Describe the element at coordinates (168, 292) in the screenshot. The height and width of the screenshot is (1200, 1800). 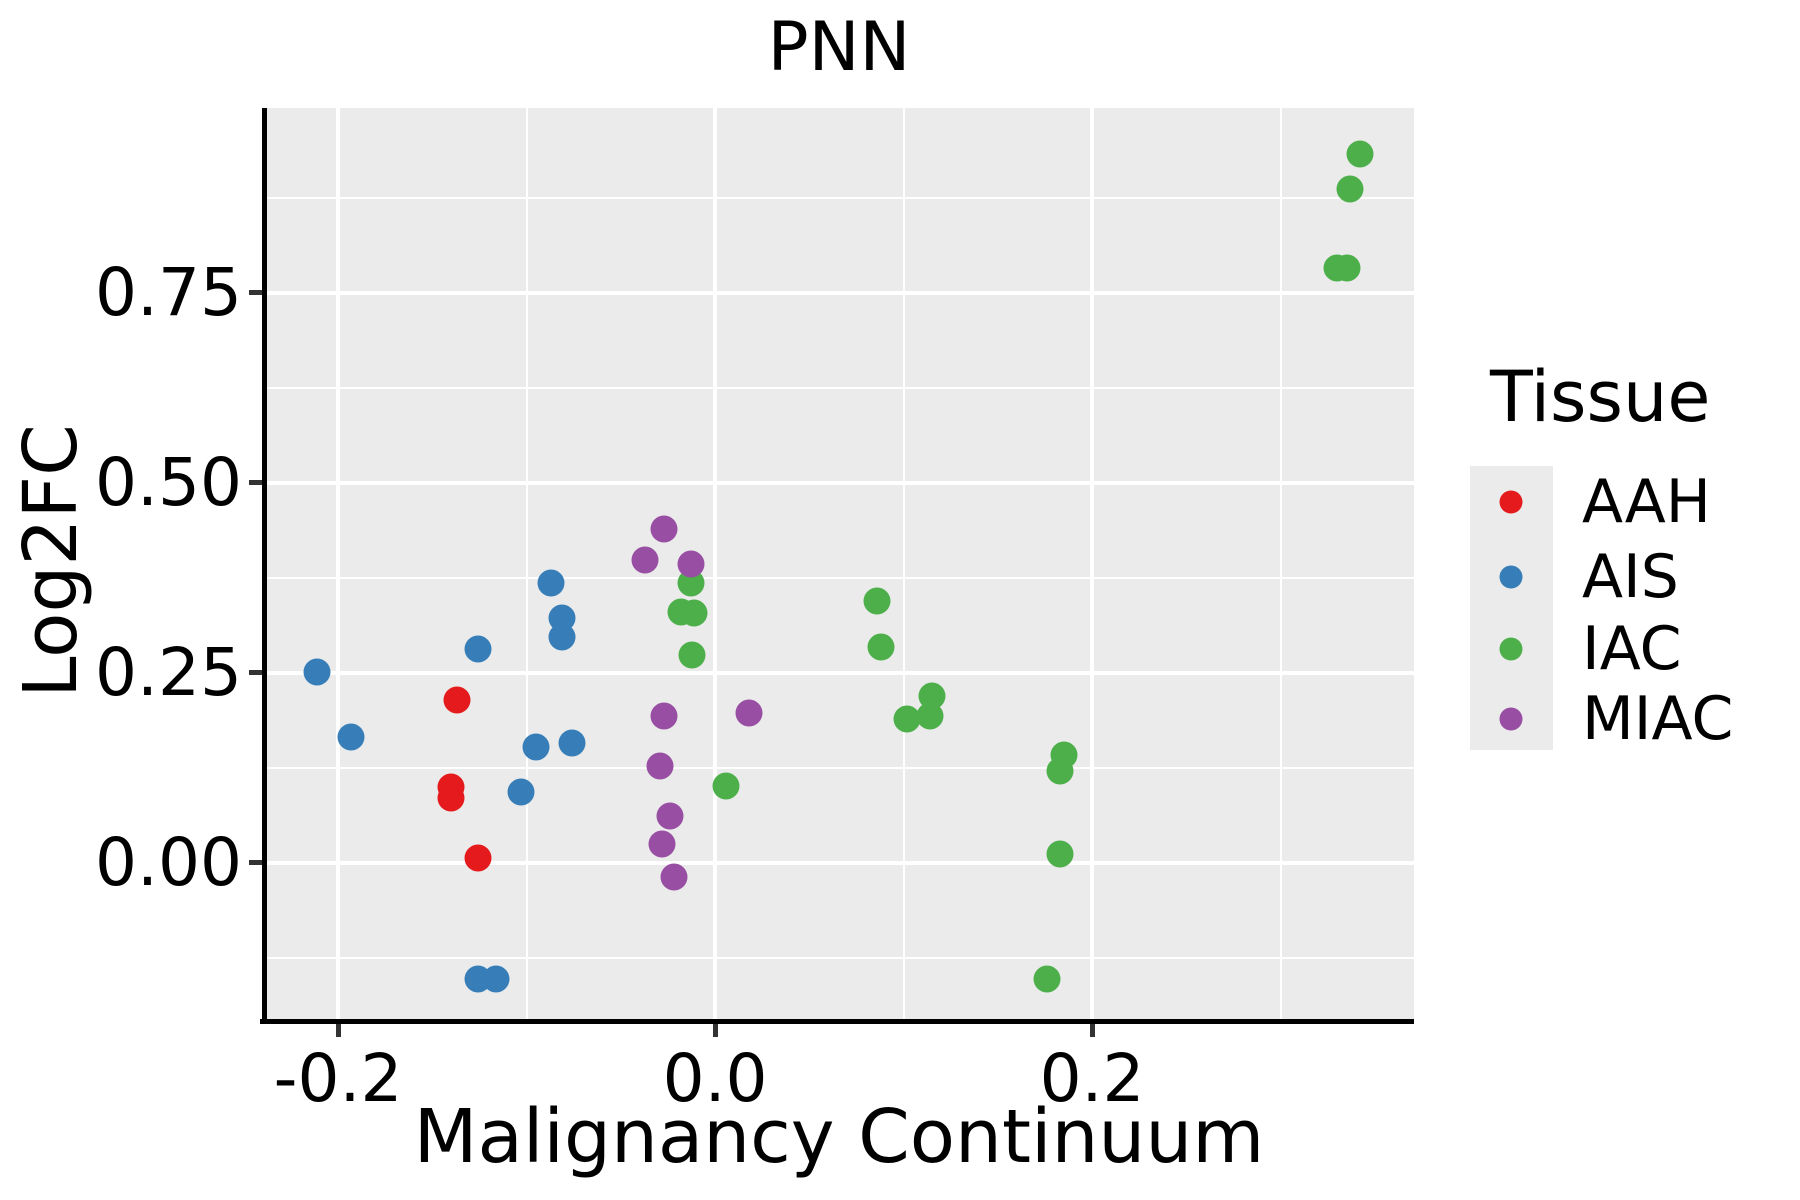
I see `y-tick-label: 0.75` at that location.